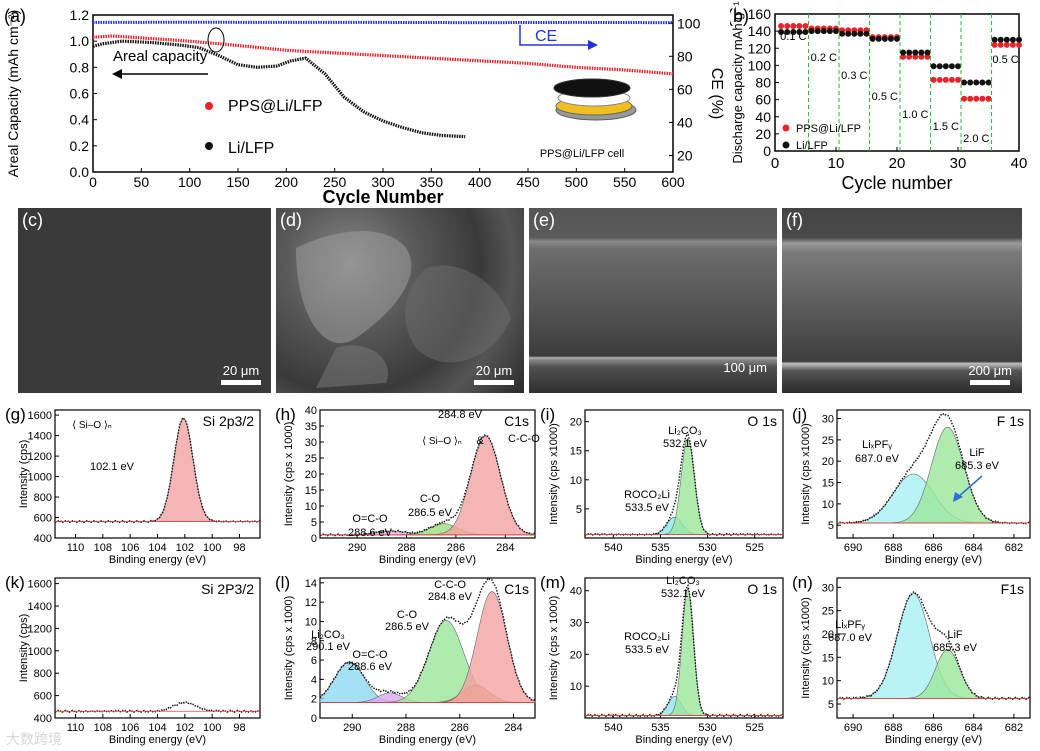 The image size is (1040, 751). What do you see at coordinates (157, 548) in the screenshot?
I see `x-tick-label-g: 104` at bounding box center [157, 548].